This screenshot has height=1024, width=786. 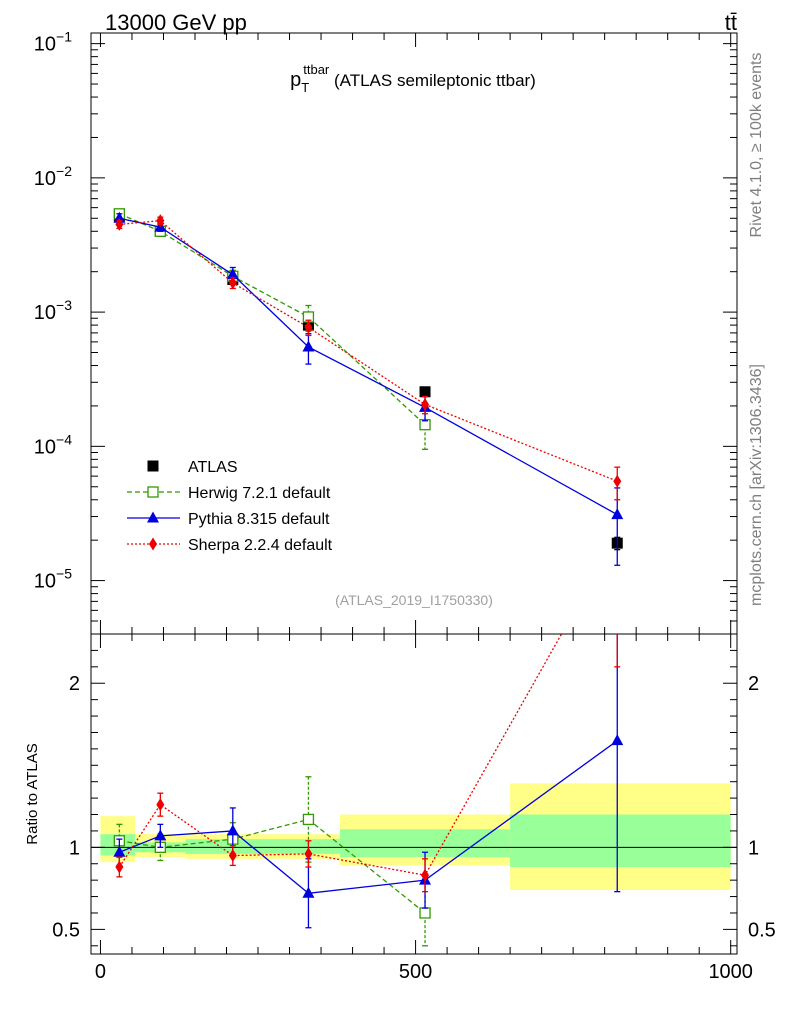 I want to click on legend-item-atlas: ATLAS, so click(x=192, y=467).